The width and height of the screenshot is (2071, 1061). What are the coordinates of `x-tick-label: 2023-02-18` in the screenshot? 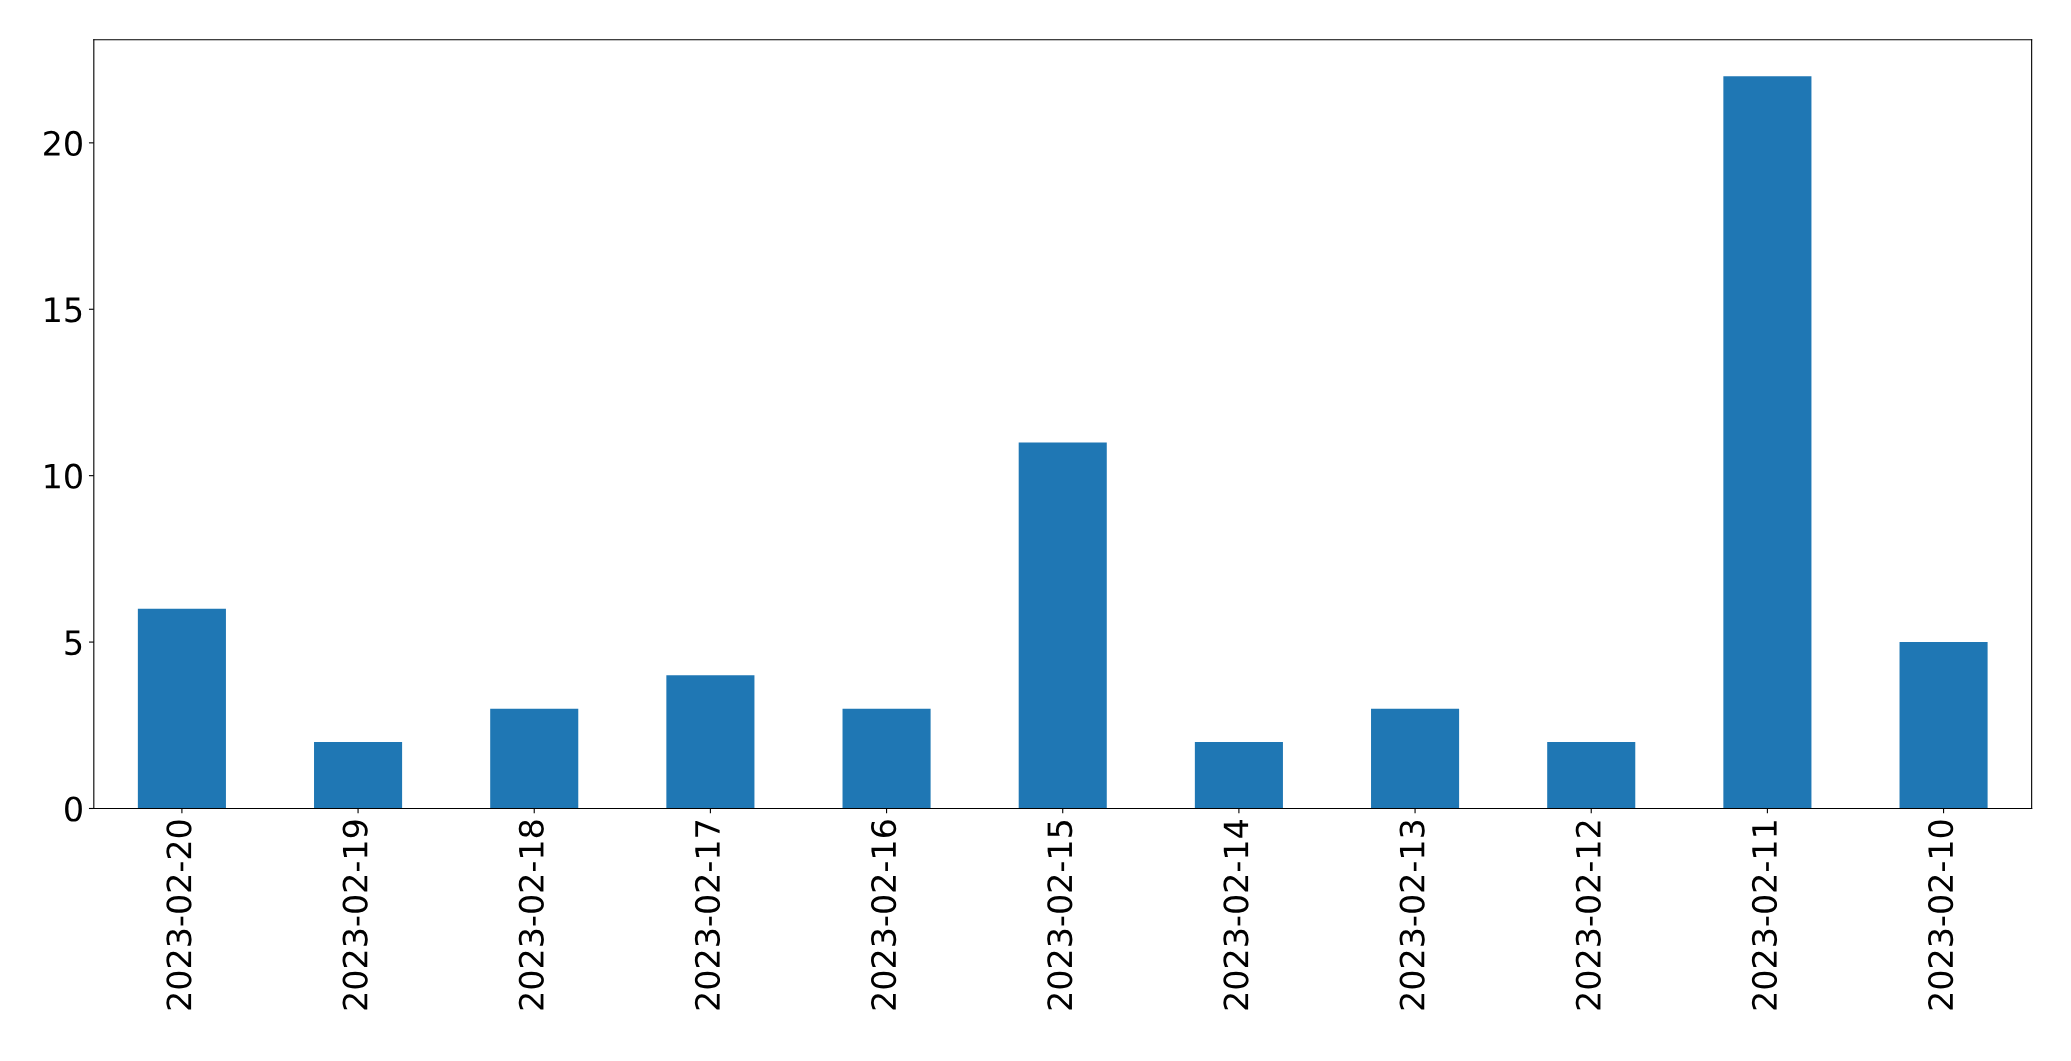 It's located at (531, 915).